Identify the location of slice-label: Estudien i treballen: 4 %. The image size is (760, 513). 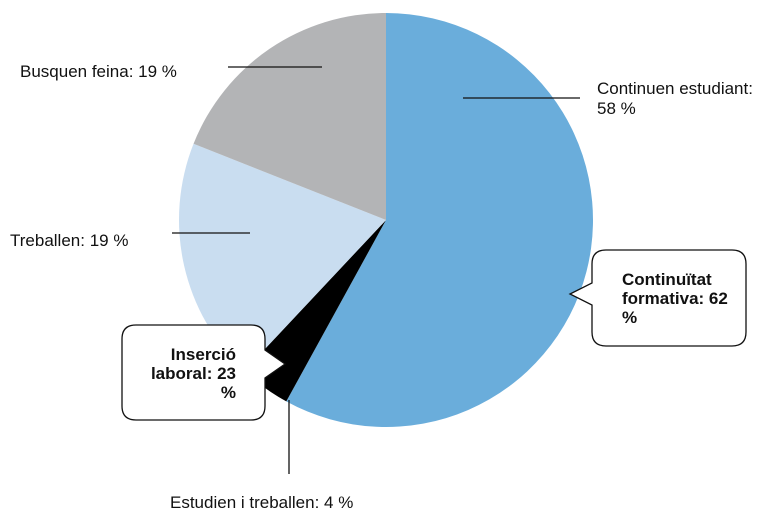
(262, 502).